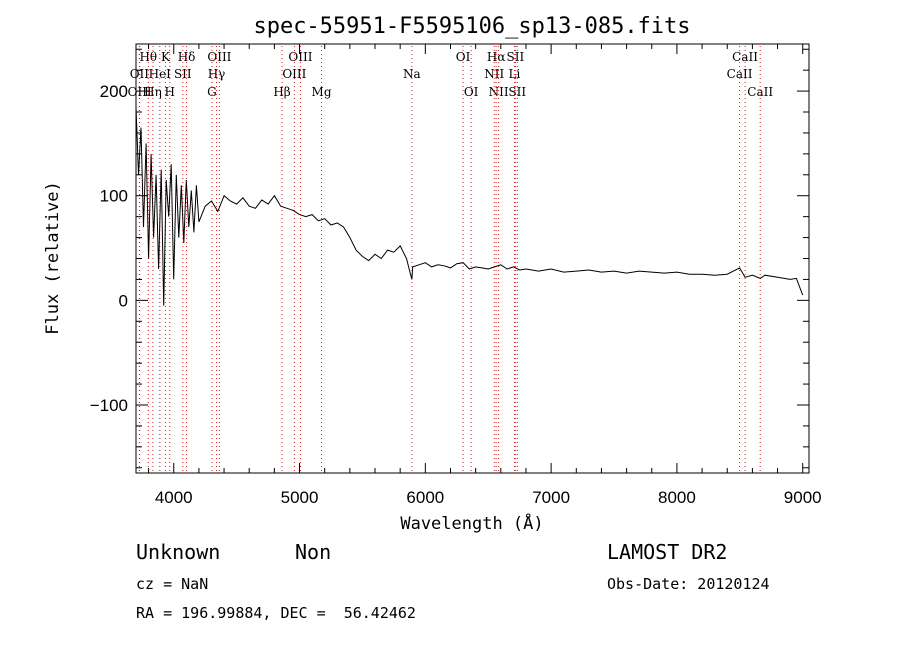 The width and height of the screenshot is (900, 650). Describe the element at coordinates (172, 584) in the screenshot. I see `redshift-cz: cz = NaN` at that location.